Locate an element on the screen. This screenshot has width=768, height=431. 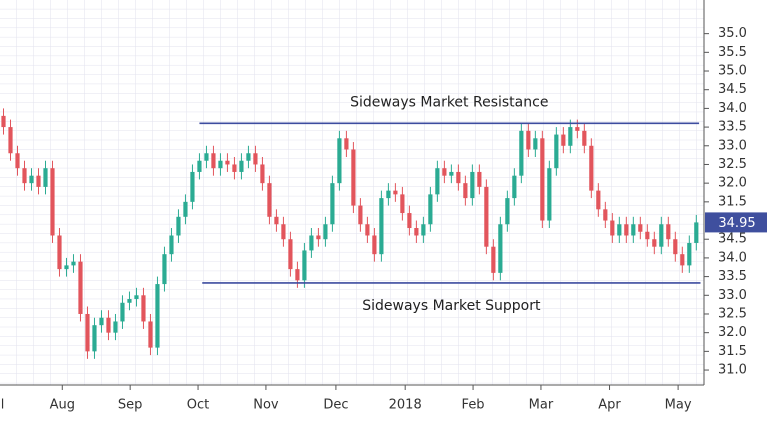
y-tick-label: 34.5 is located at coordinates (732, 239).